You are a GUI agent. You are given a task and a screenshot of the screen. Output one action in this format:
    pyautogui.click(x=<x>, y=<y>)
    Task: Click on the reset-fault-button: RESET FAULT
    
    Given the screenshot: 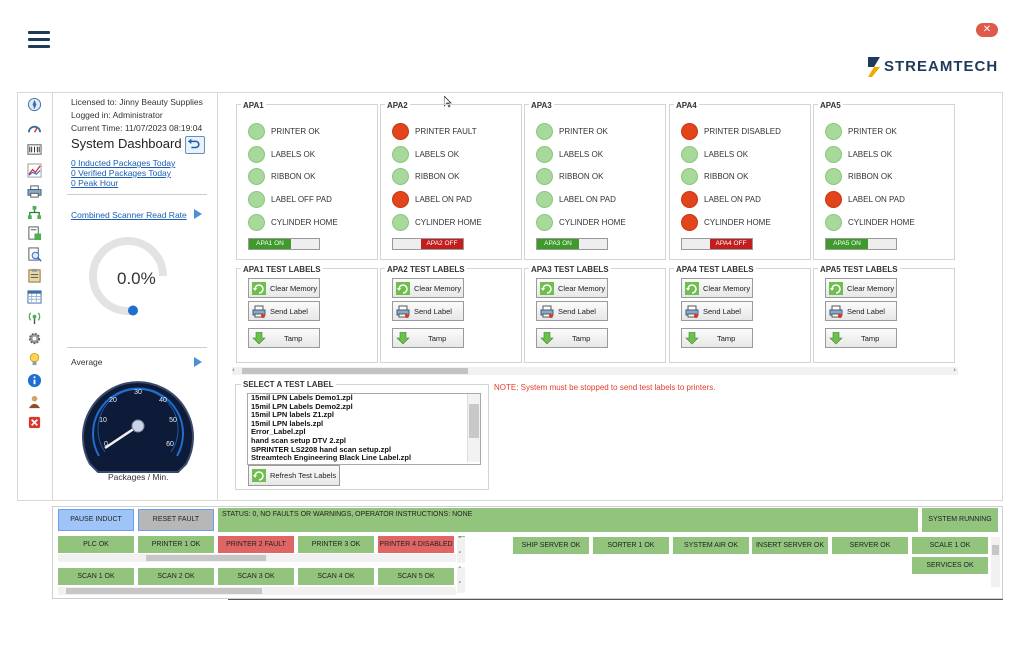 What is the action you would take?
    pyautogui.click(x=176, y=520)
    